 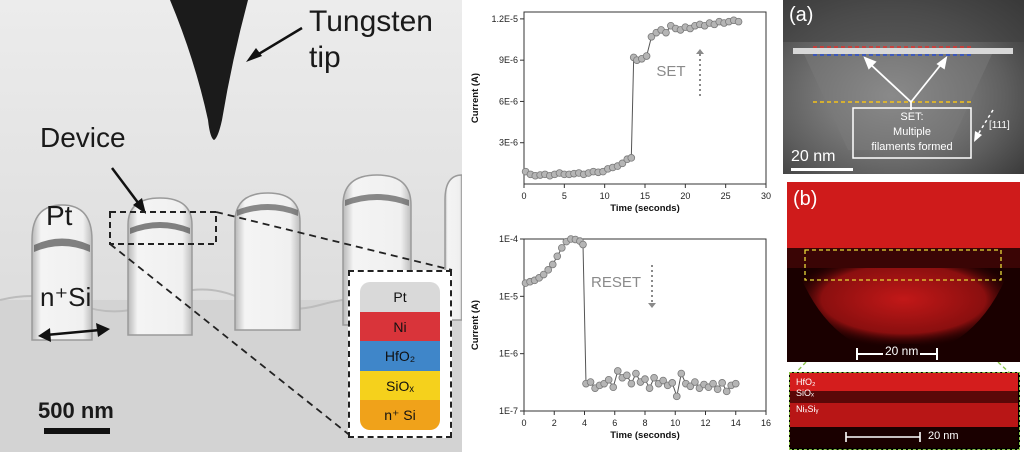 I want to click on chart-0-annotation: SET, so click(x=670, y=71).